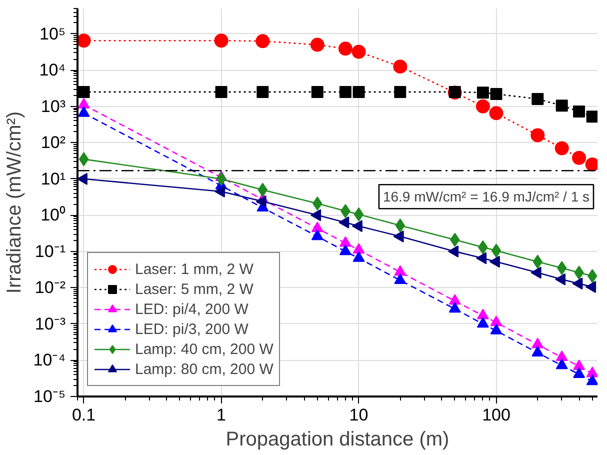 The width and height of the screenshot is (607, 455). What do you see at coordinates (50, 288) in the screenshot?
I see `y-tick-label: 10⁻²` at bounding box center [50, 288].